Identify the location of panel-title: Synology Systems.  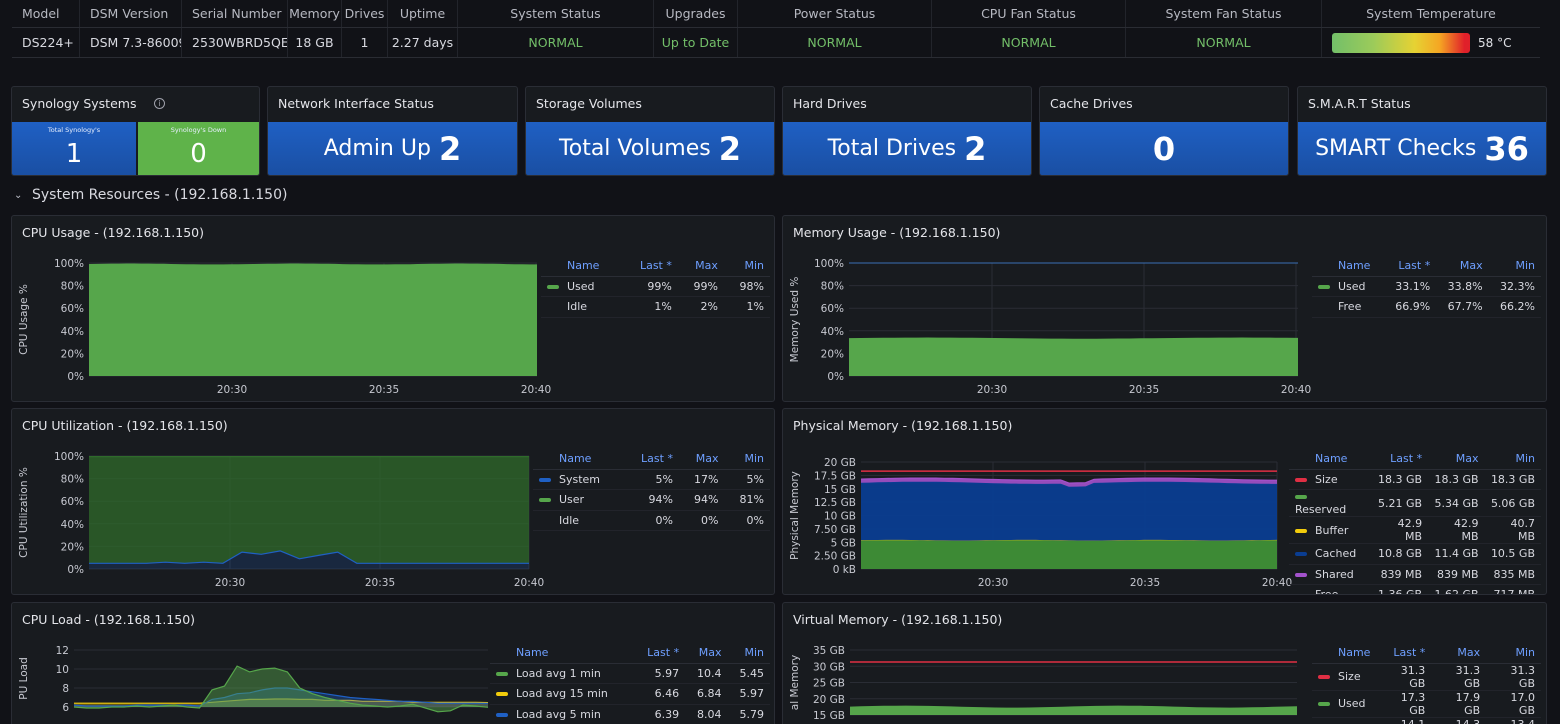
(79, 103).